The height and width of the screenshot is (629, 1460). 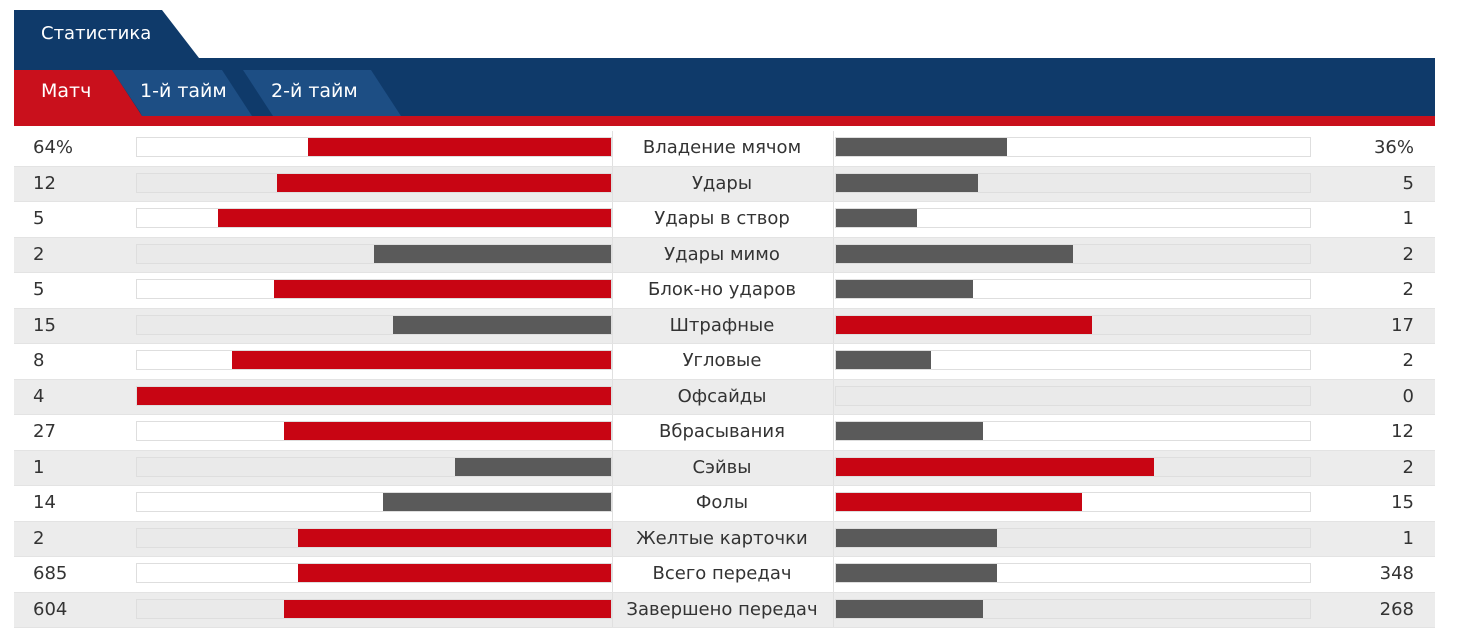 What do you see at coordinates (1402, 431) in the screenshot?
I see `away-value: 12` at bounding box center [1402, 431].